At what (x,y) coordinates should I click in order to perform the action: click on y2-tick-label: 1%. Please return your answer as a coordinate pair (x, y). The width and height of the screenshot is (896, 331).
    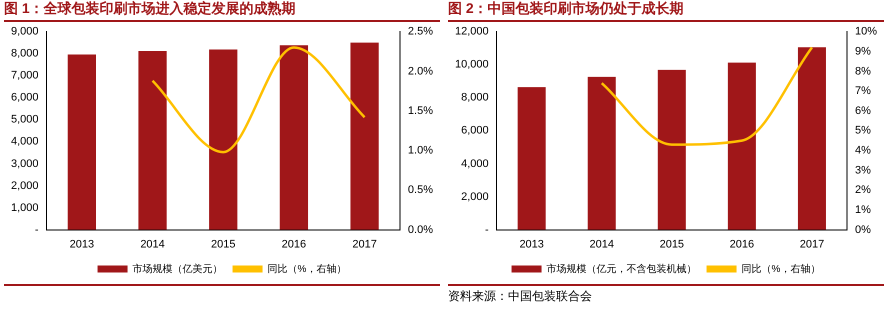
    Looking at the image, I should click on (863, 210).